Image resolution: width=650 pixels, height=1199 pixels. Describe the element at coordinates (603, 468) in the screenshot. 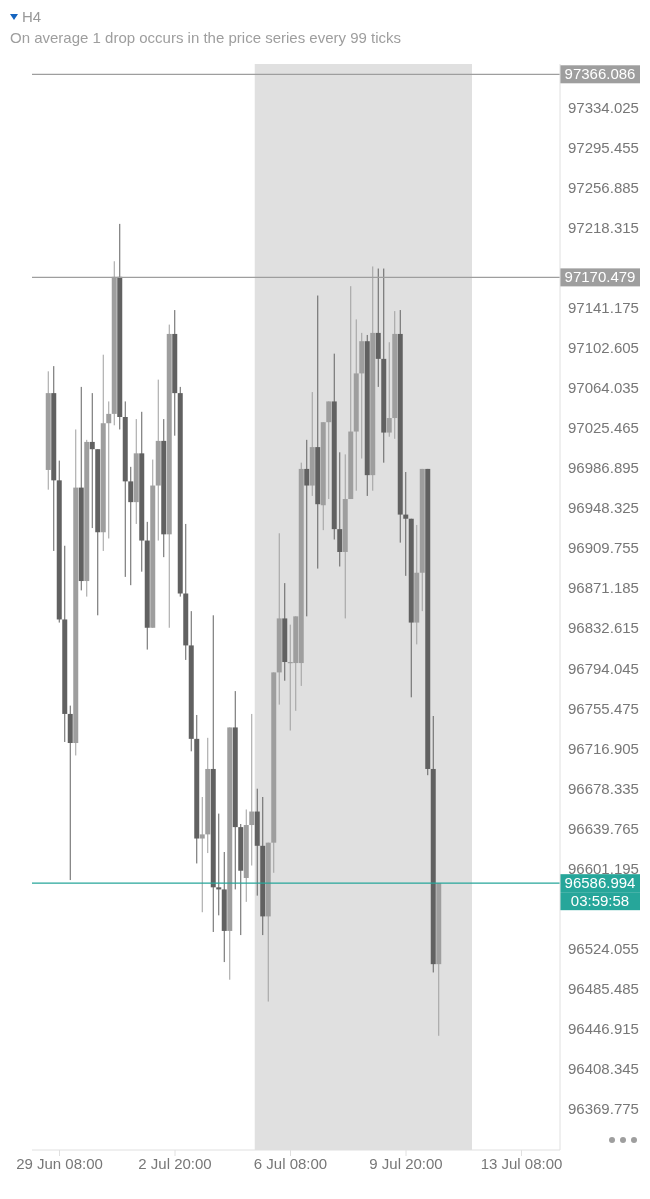

I see `y-tick-label: 96986.895` at that location.